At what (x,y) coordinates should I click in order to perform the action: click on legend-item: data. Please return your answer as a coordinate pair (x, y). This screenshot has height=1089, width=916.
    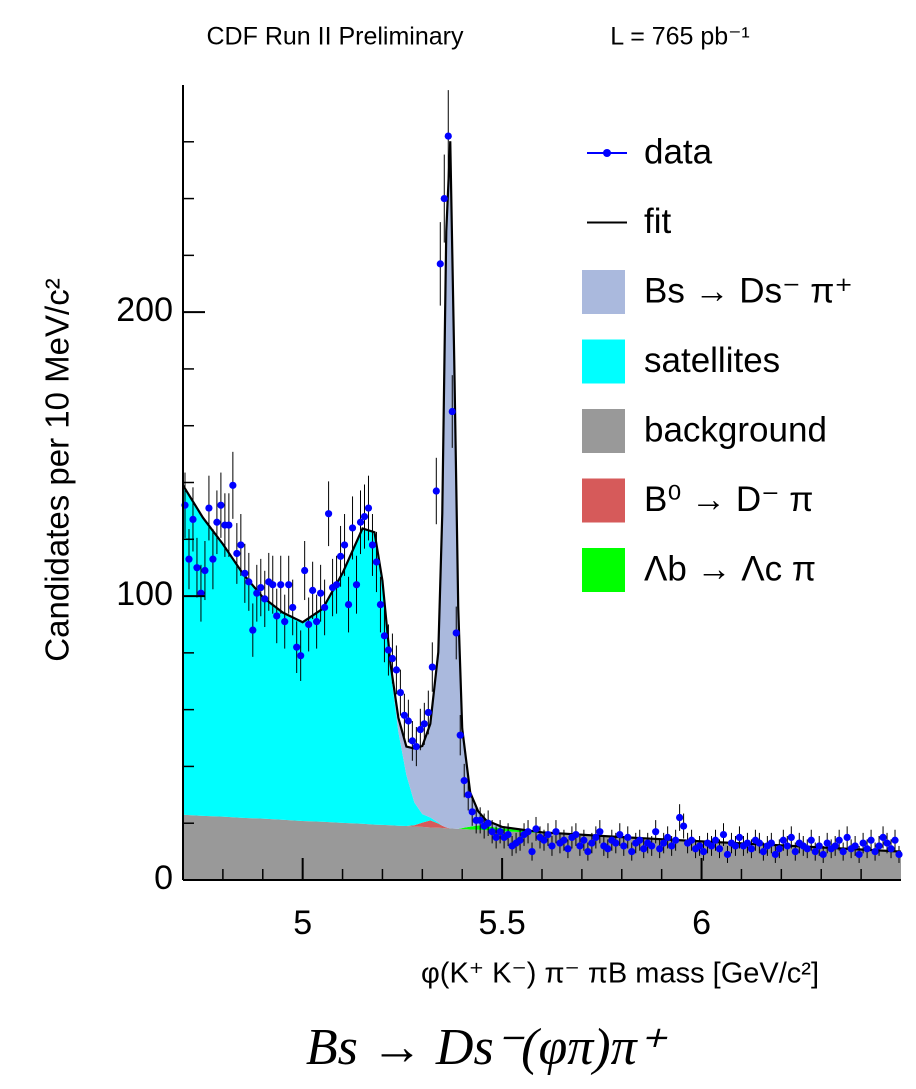
    Looking at the image, I should click on (650, 151).